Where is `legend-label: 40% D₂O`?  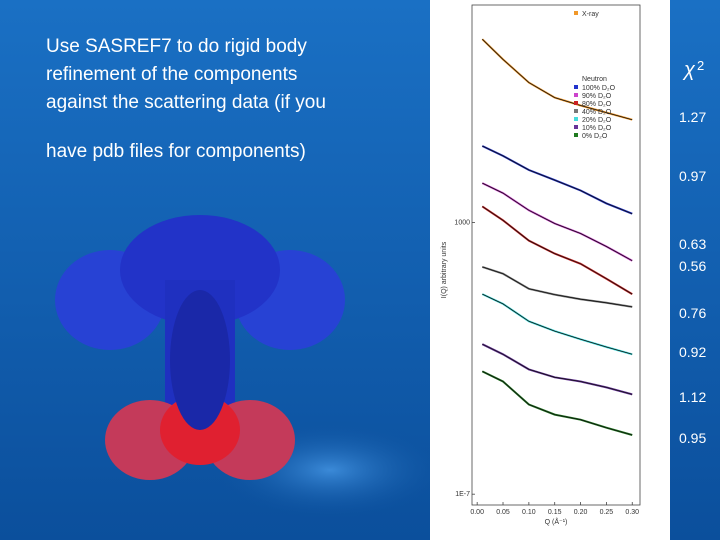 legend-label: 40% D₂O is located at coordinates (597, 112).